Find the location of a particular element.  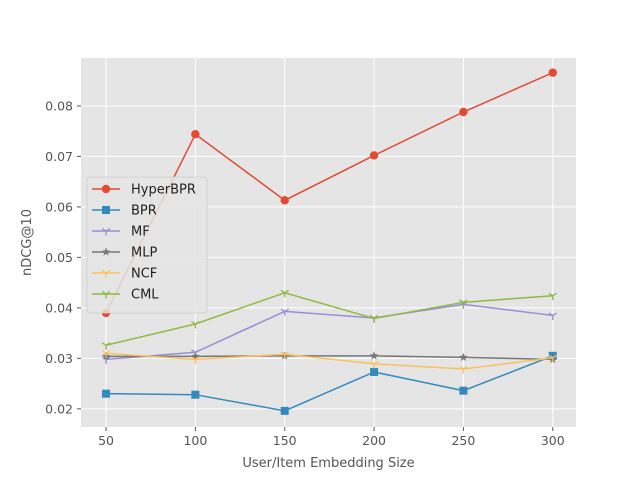

x-tick-label: 250 is located at coordinates (463, 440).